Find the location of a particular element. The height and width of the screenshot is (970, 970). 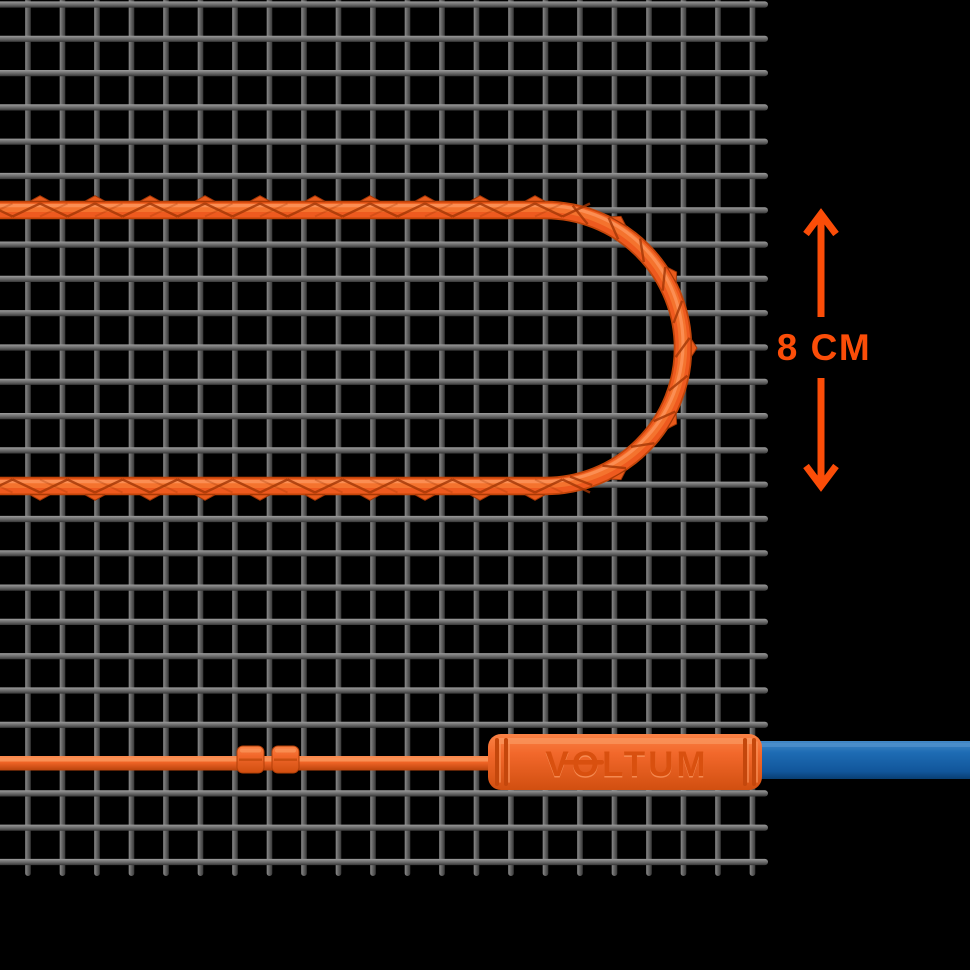

connector-body is located at coordinates (625, 762).